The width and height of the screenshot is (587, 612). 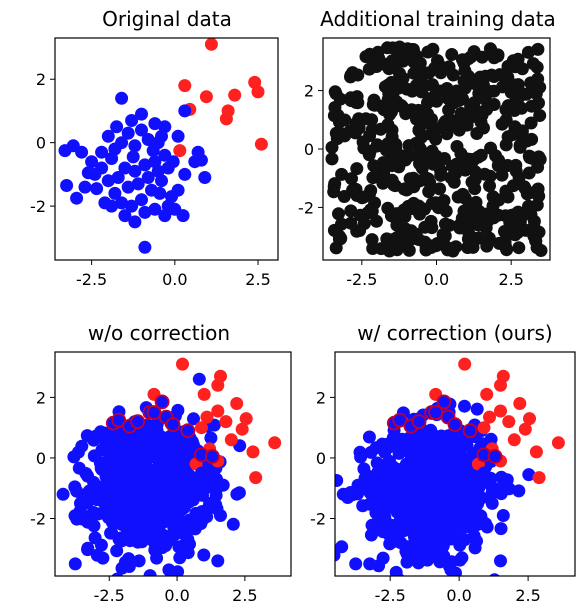 What do you see at coordinates (454, 333) in the screenshot?
I see `panel-title: w/ correction (ours)` at bounding box center [454, 333].